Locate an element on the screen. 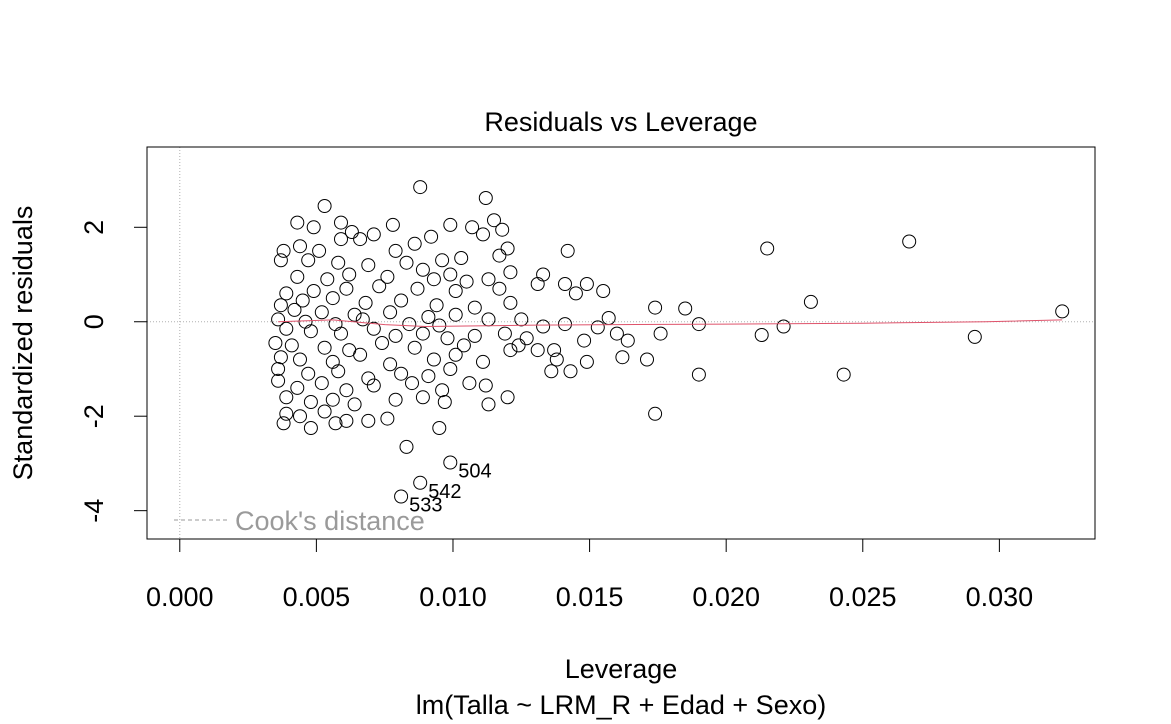 The width and height of the screenshot is (1171, 724). x-tick-label: 0.030 is located at coordinates (1000, 597).